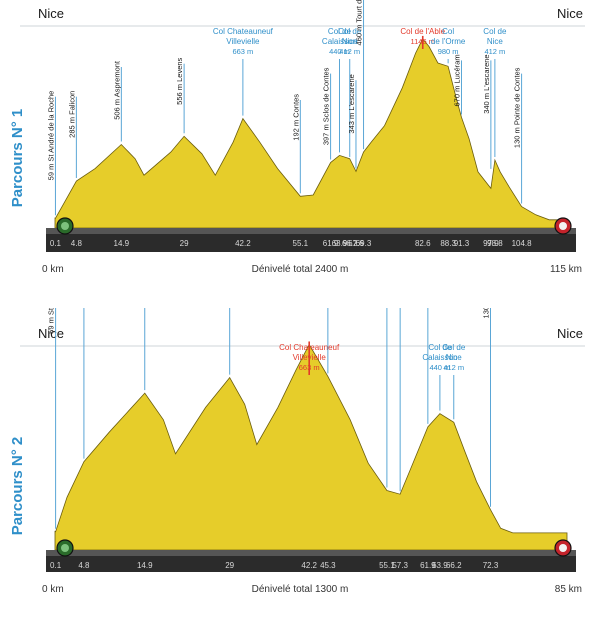 This screenshot has width=600, height=620. I want to click on km-tick-label: 88.3, so click(448, 243).